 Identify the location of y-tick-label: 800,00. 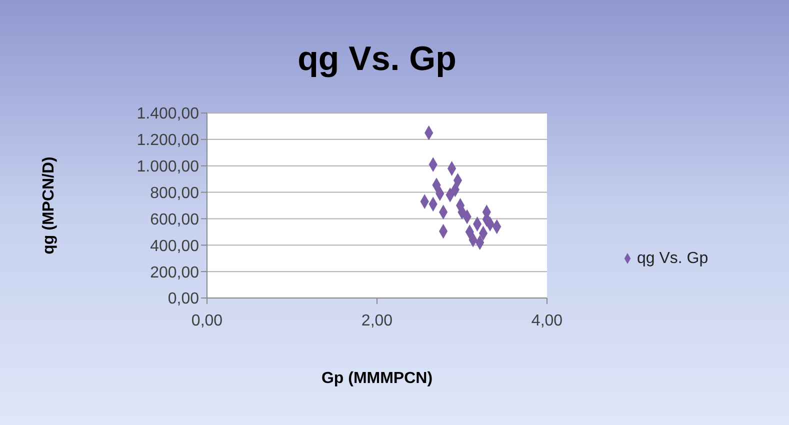
(175, 193).